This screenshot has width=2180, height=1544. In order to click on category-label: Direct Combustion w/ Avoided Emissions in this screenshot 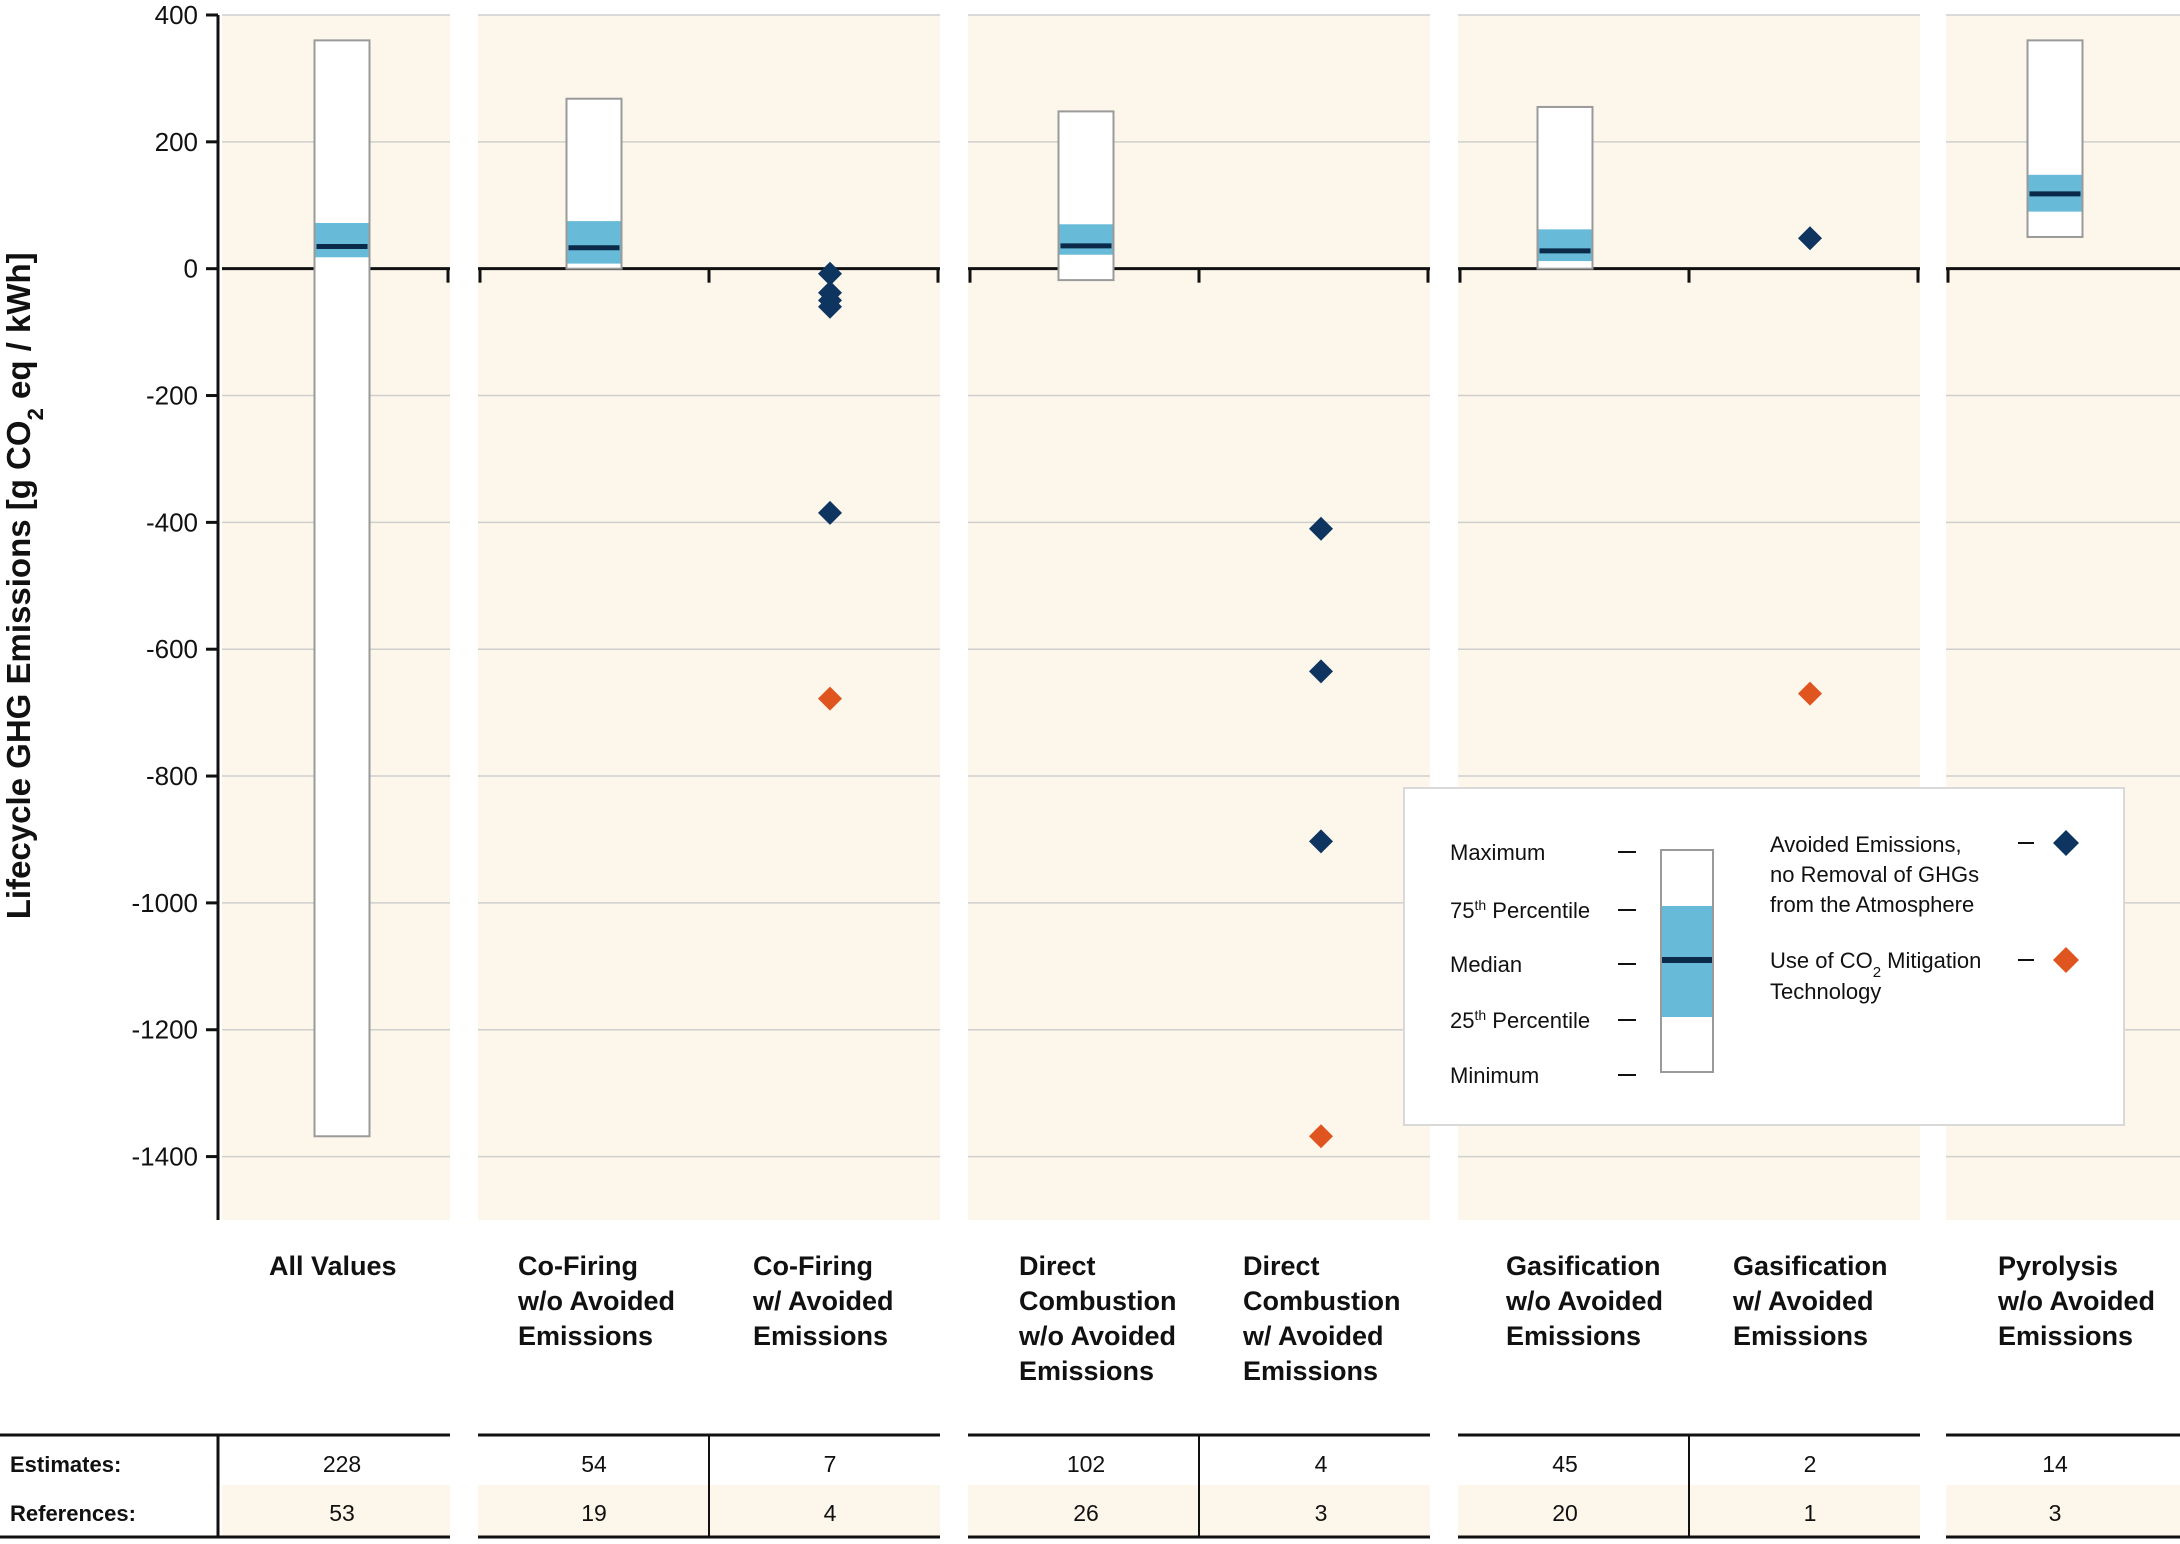, I will do `click(1321, 1318)`.